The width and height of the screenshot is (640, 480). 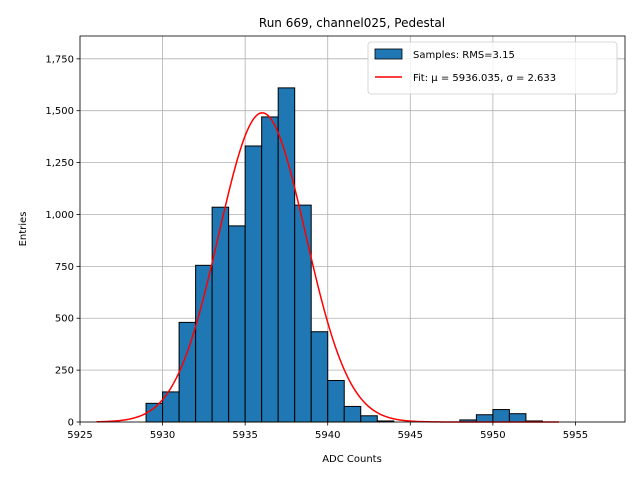 I want to click on legend-label-fit: Fit: μ = 5936.035, σ = 2.633, so click(x=484, y=78).